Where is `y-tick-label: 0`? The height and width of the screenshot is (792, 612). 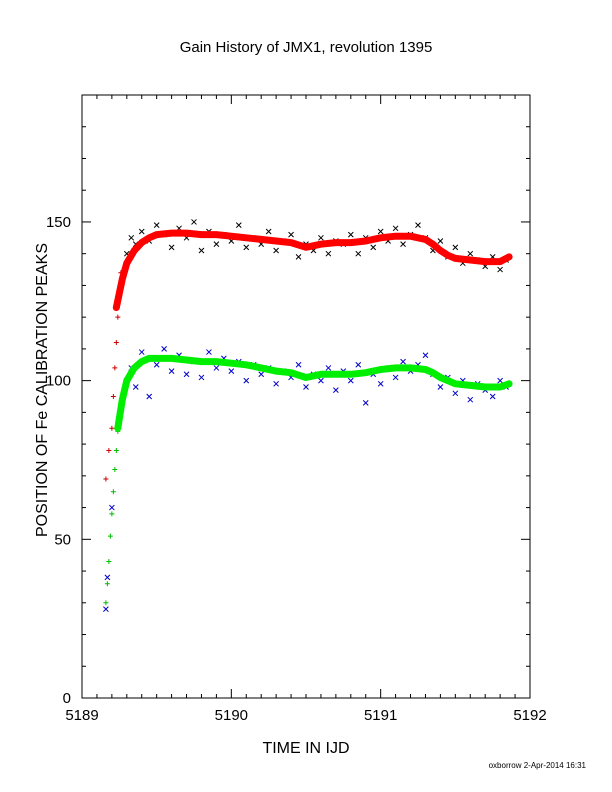 y-tick-label: 0 is located at coordinates (67, 698).